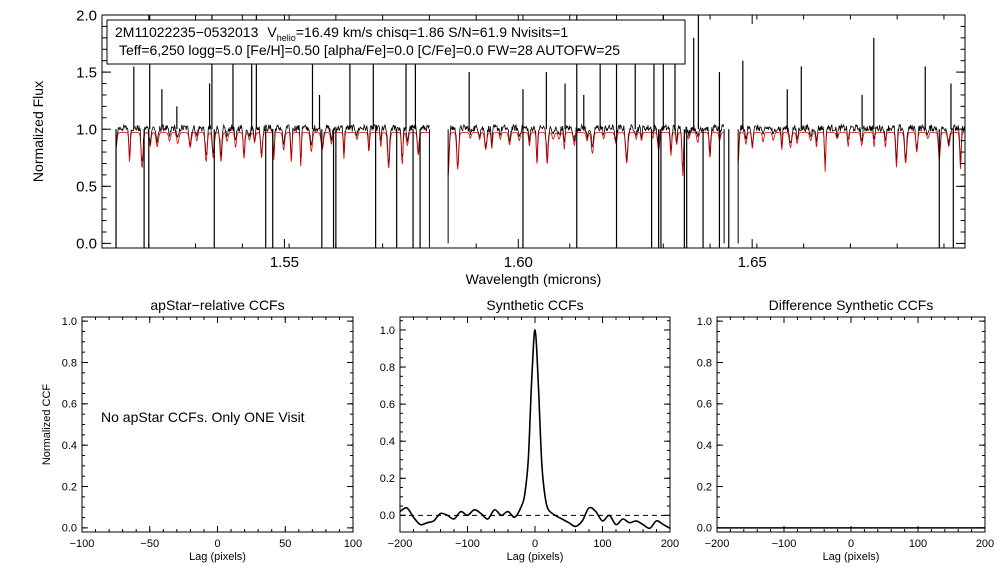 The height and width of the screenshot is (576, 1008). What do you see at coordinates (534, 305) in the screenshot?
I see `synthetic-ccf-title: Synthetic CCFs` at bounding box center [534, 305].